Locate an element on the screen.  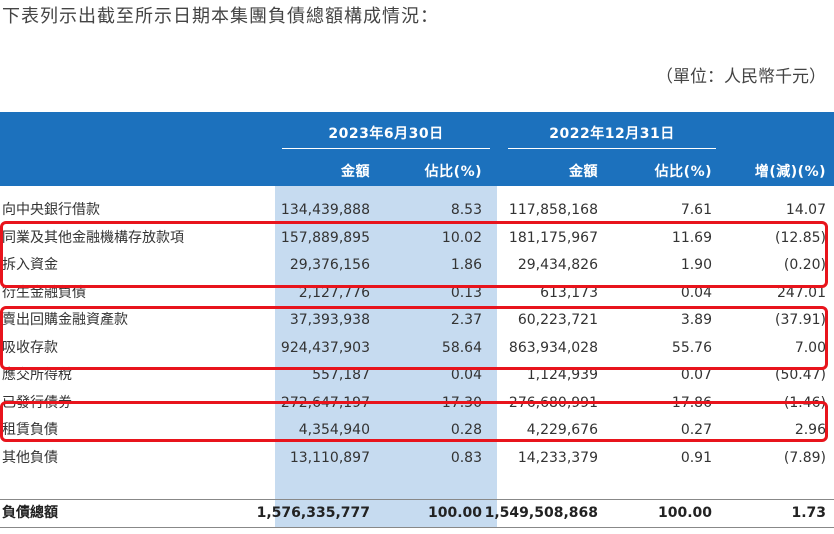
period1-underline is located at coordinates (386, 148).